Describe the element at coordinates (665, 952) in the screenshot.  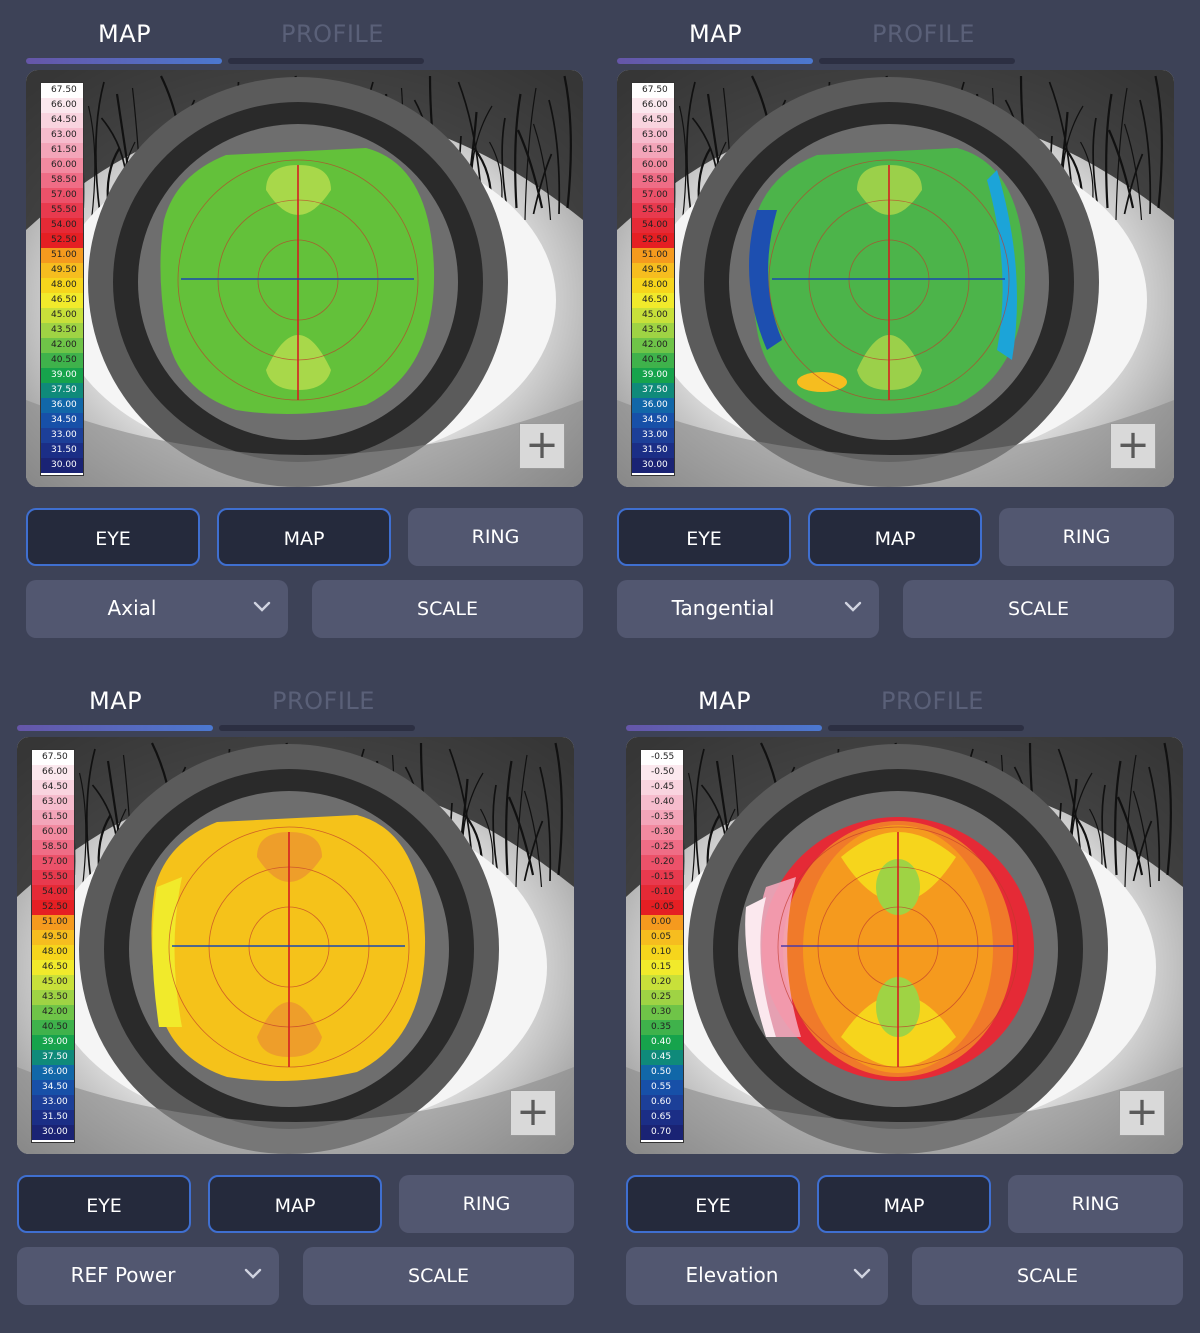
I see `scale-value: 0.10` at that location.